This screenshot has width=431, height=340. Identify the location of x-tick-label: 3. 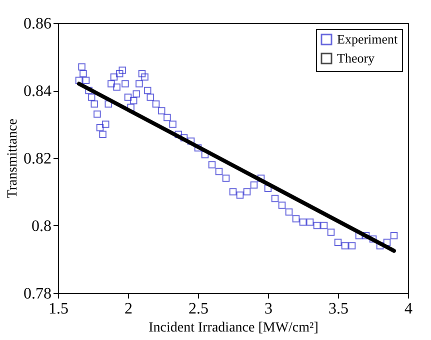
(268, 309).